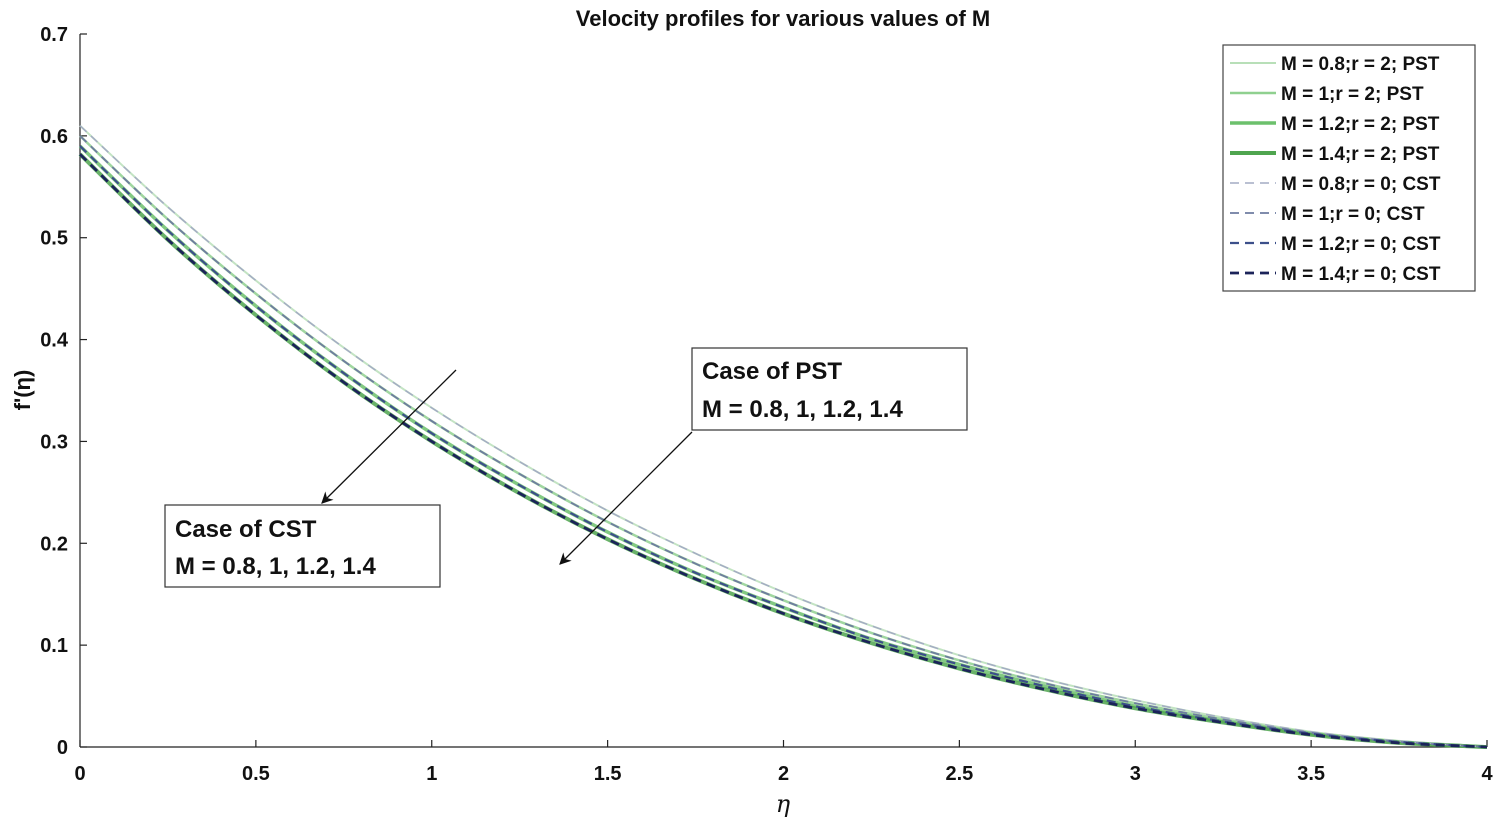 The height and width of the screenshot is (828, 1500). What do you see at coordinates (275, 566) in the screenshot?
I see `annotation-cst-line2: M = 0.8, 1, 1.2, 1.4` at bounding box center [275, 566].